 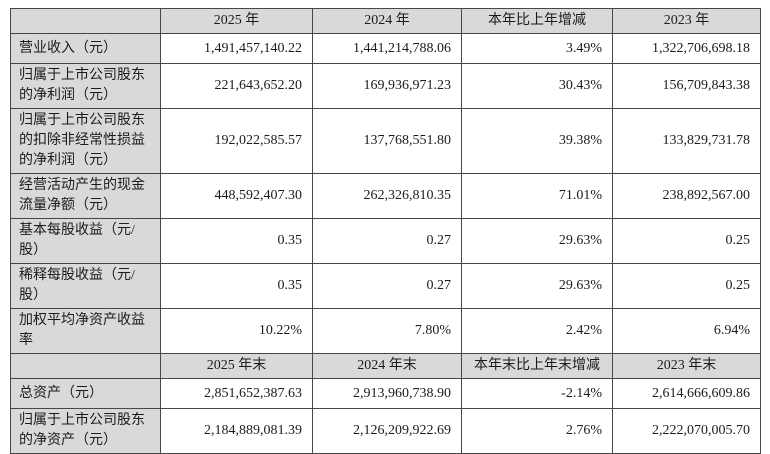 What do you see at coordinates (686, 48) in the screenshot?
I see `cell-value: 1,322,706,698.18` at bounding box center [686, 48].